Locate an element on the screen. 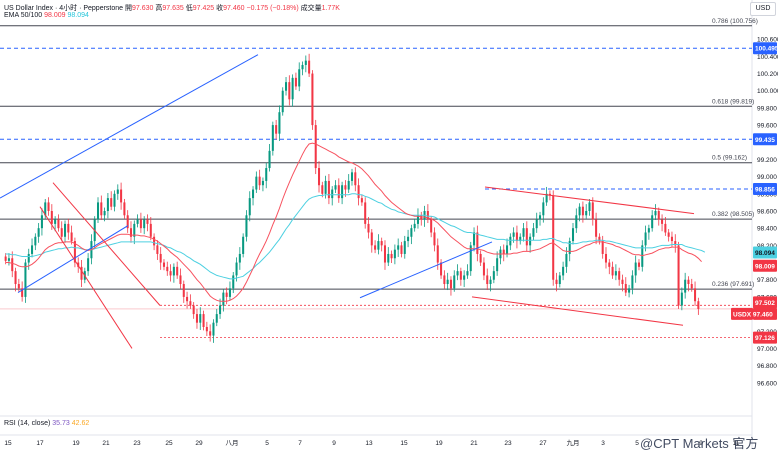 This screenshot has width=778, height=454. volume-label: 成交量 is located at coordinates (311, 8).